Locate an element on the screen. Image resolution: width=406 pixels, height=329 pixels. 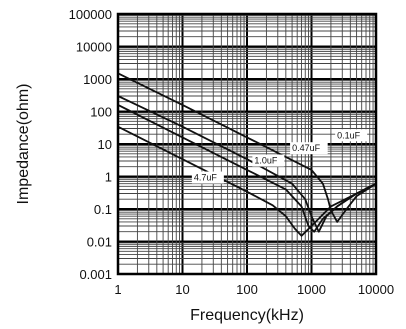
series-label: 1.0uF is located at coordinates (266, 161).